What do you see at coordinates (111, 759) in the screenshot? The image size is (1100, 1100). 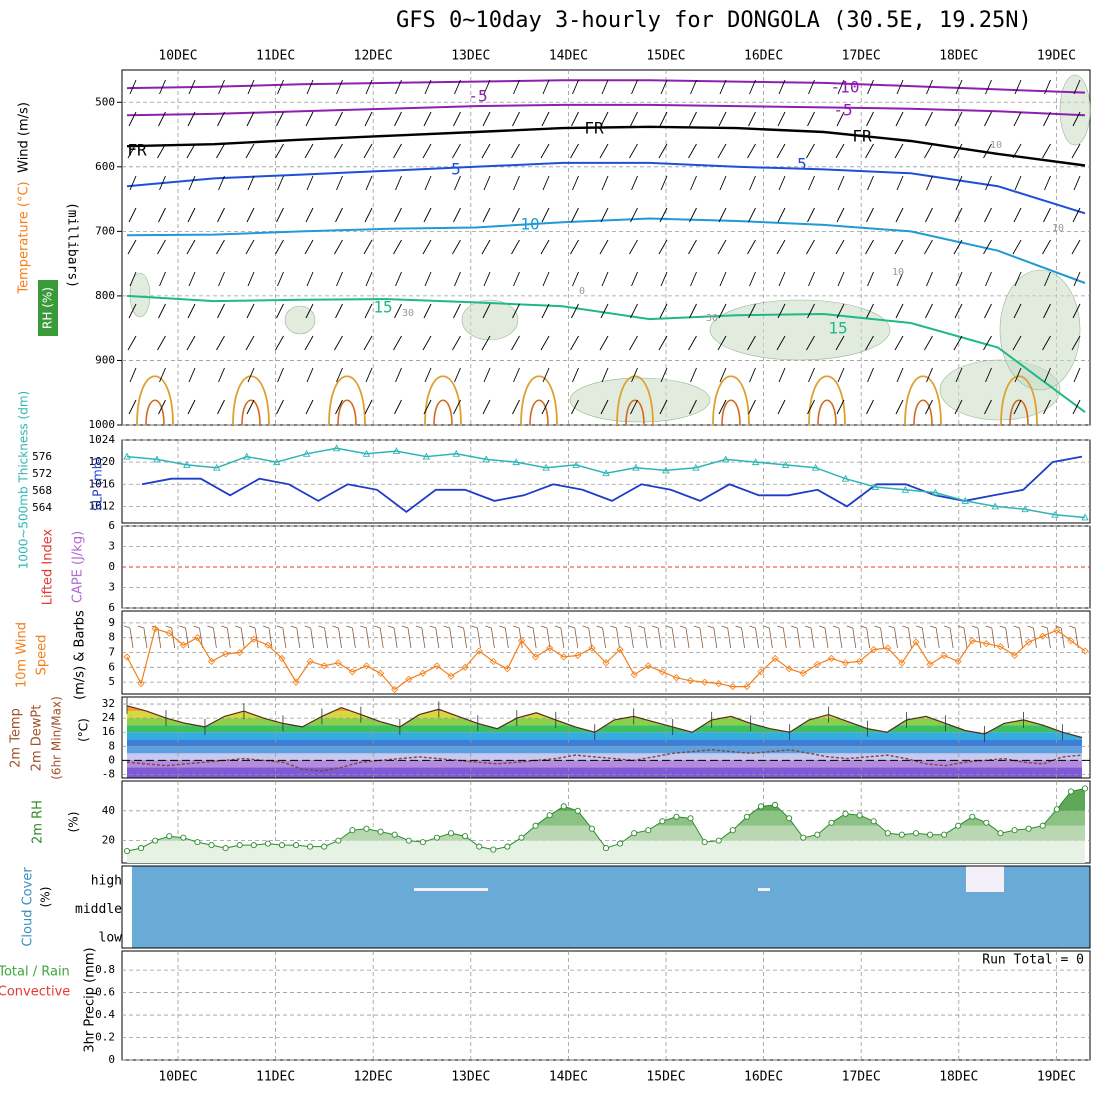 I see `temp-tick-label: 0` at bounding box center [111, 759].